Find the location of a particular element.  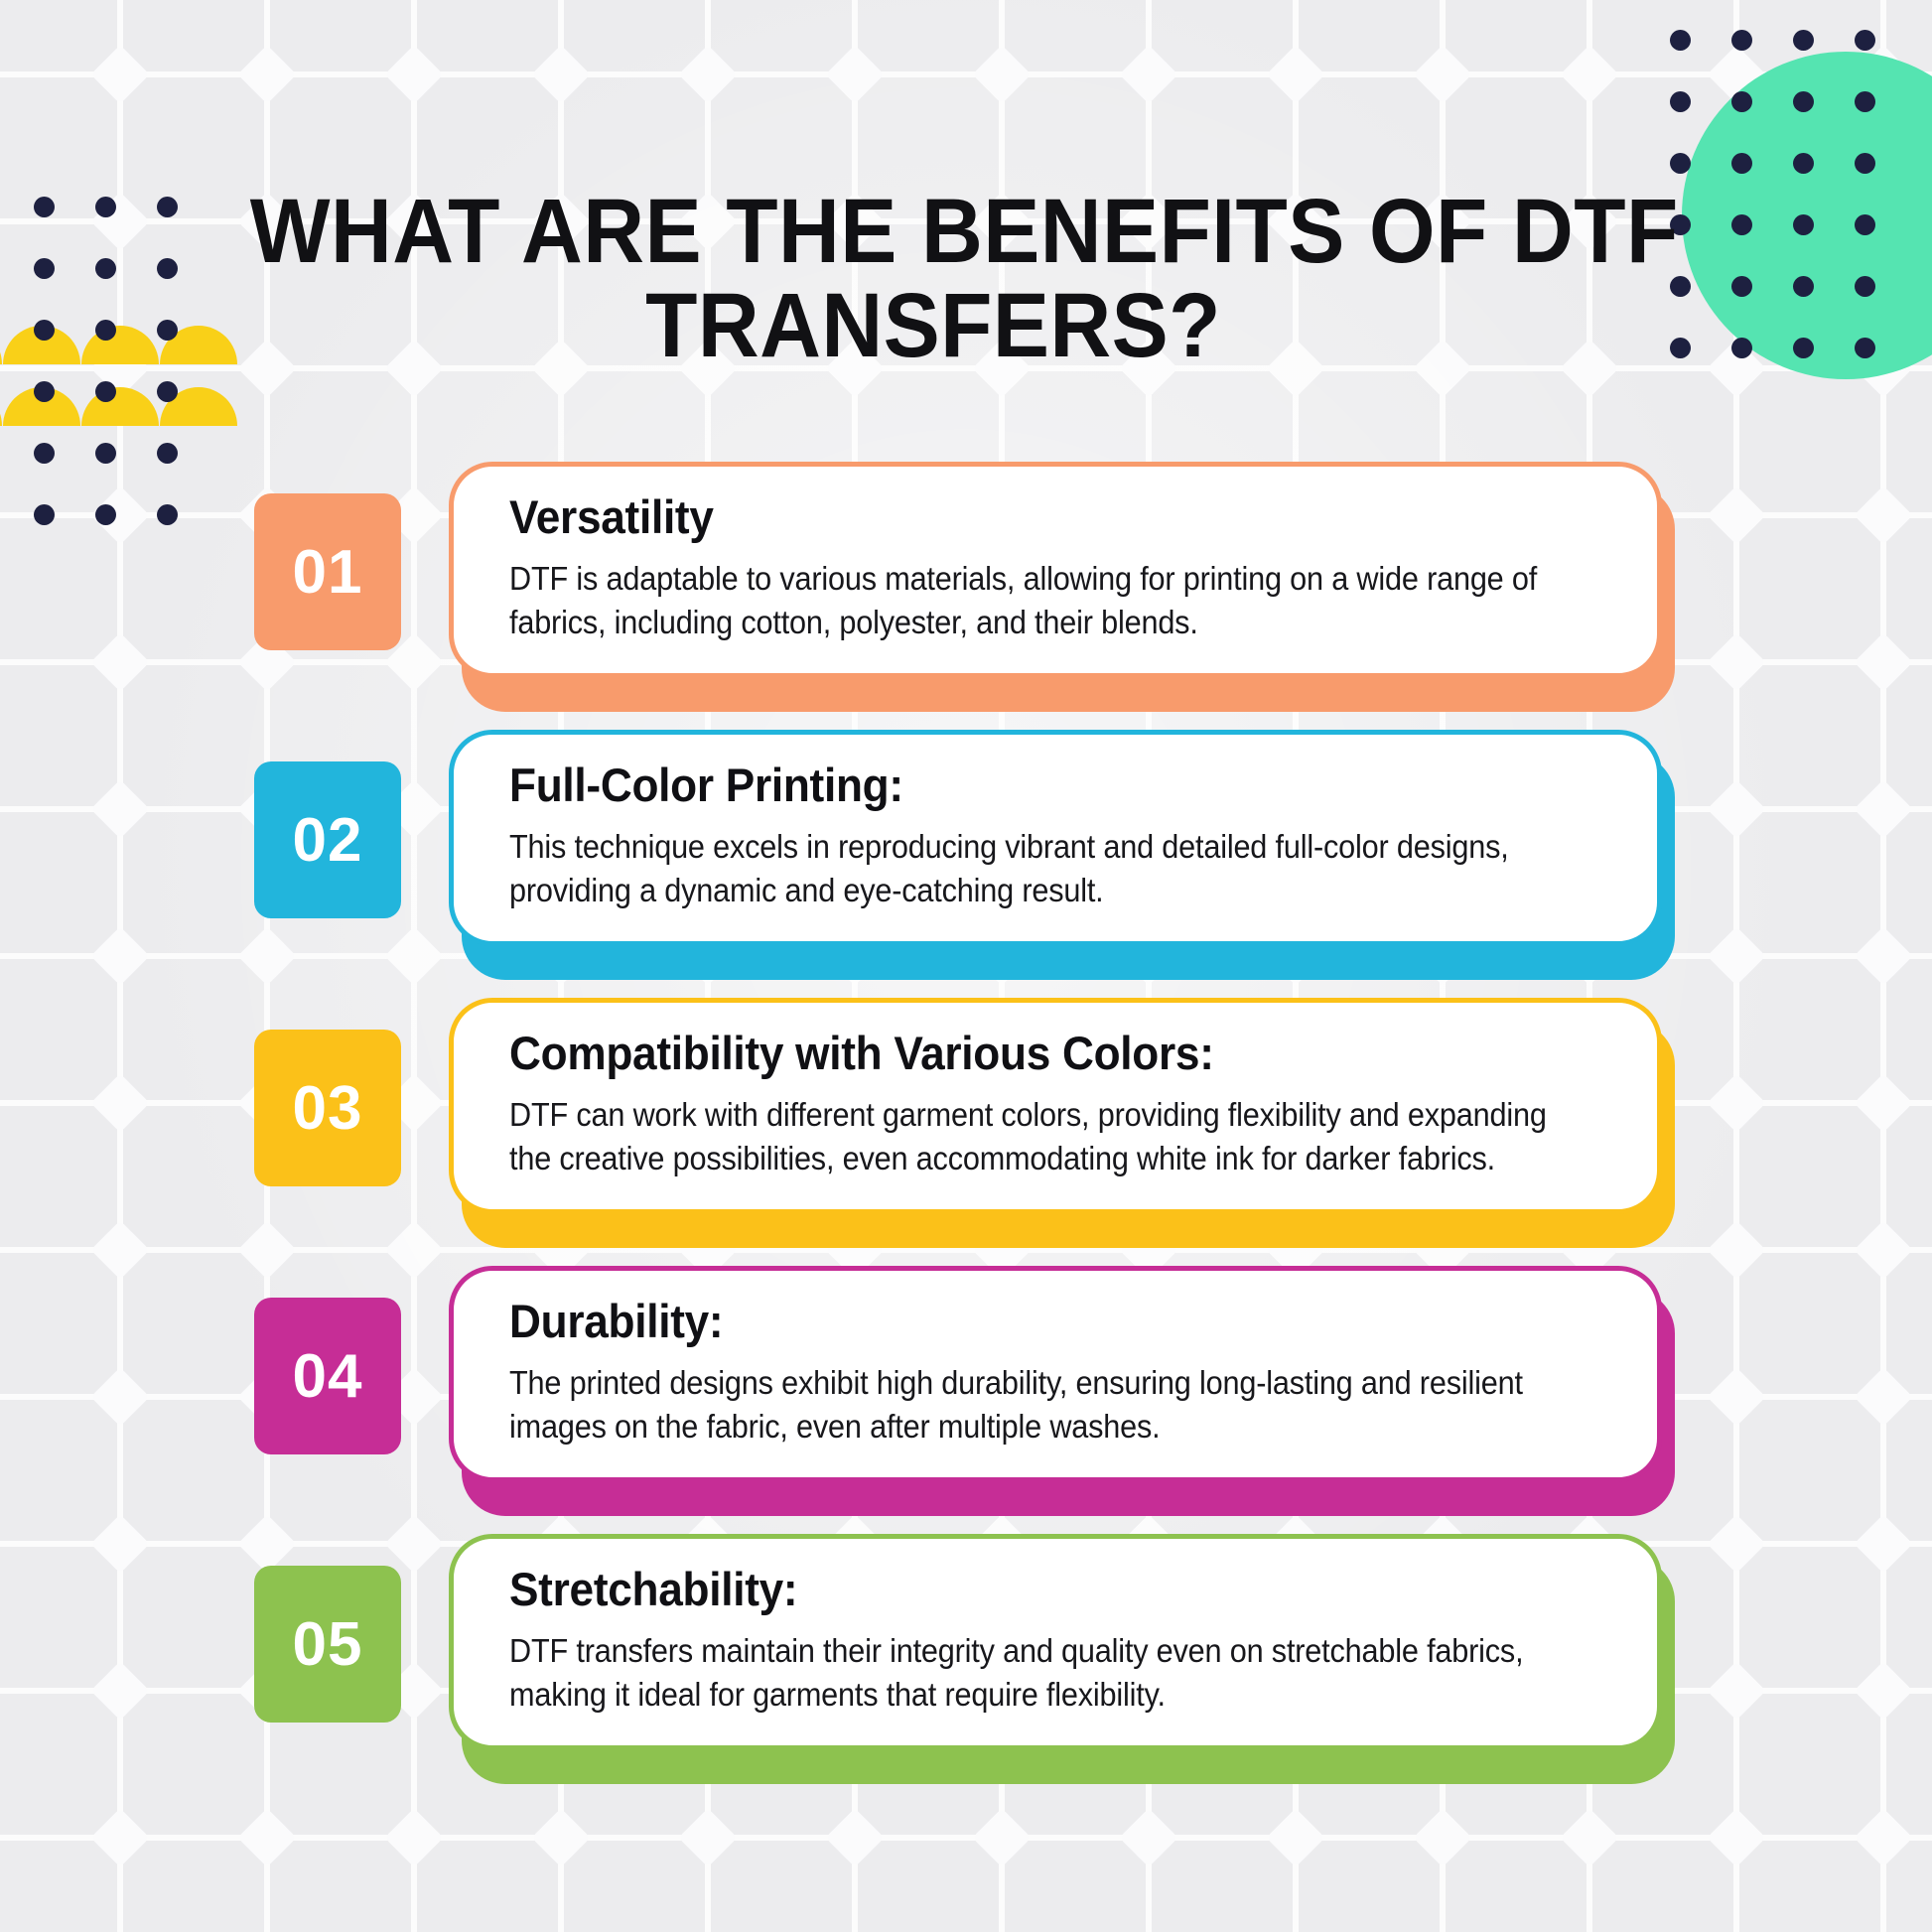

half-circle-row is located at coordinates (119, 334).